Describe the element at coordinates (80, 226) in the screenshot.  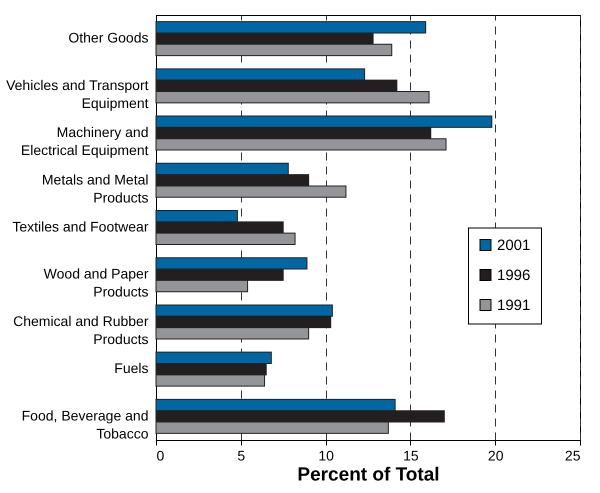
I see `y-tick-label: Textiles and Footwear` at that location.